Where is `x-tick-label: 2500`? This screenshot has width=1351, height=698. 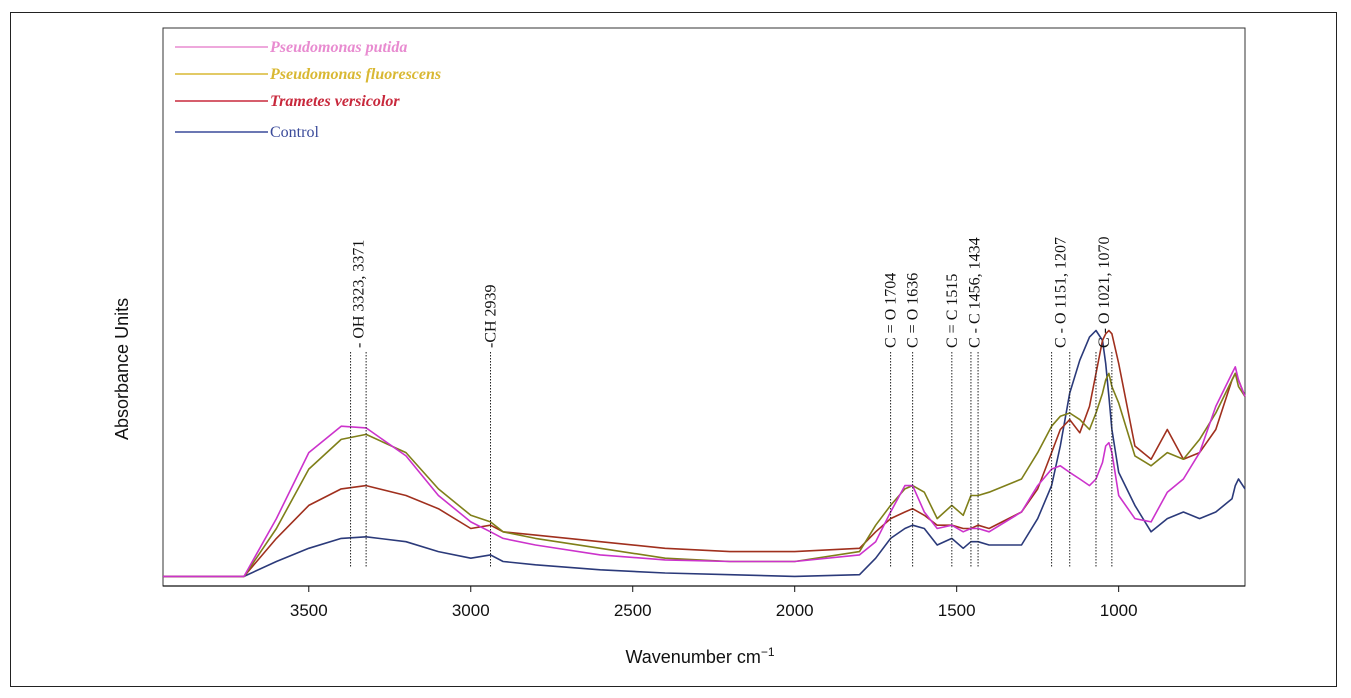 x-tick-label: 2500 is located at coordinates (633, 610).